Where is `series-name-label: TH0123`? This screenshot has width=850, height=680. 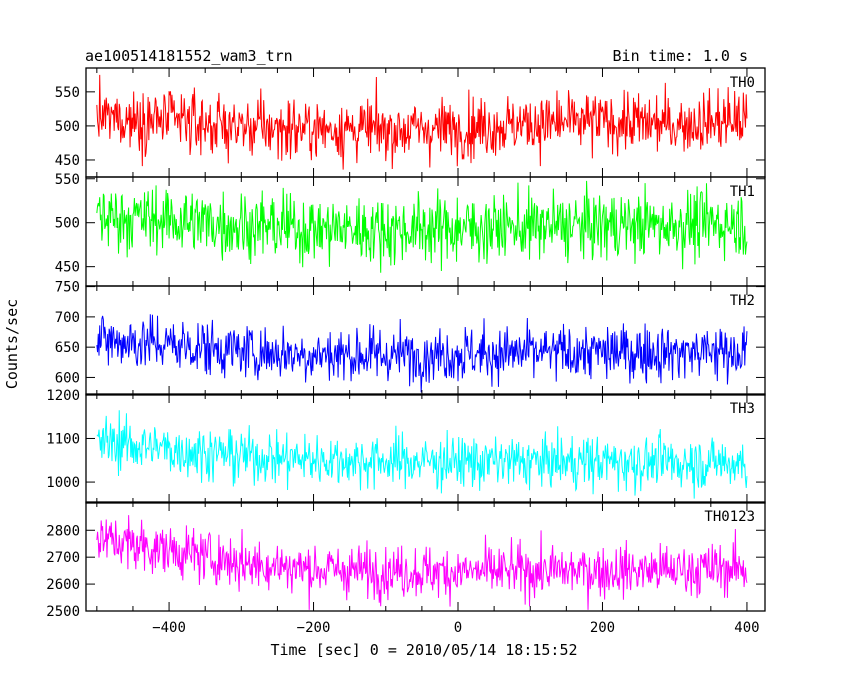 series-name-label: TH0123 is located at coordinates (729, 517).